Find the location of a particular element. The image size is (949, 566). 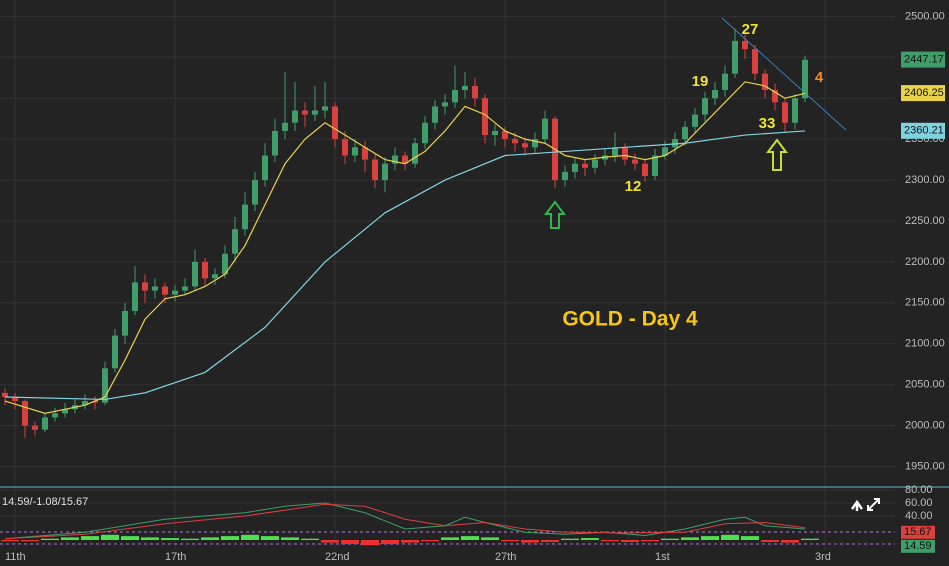

annotation: 4 is located at coordinates (819, 77).